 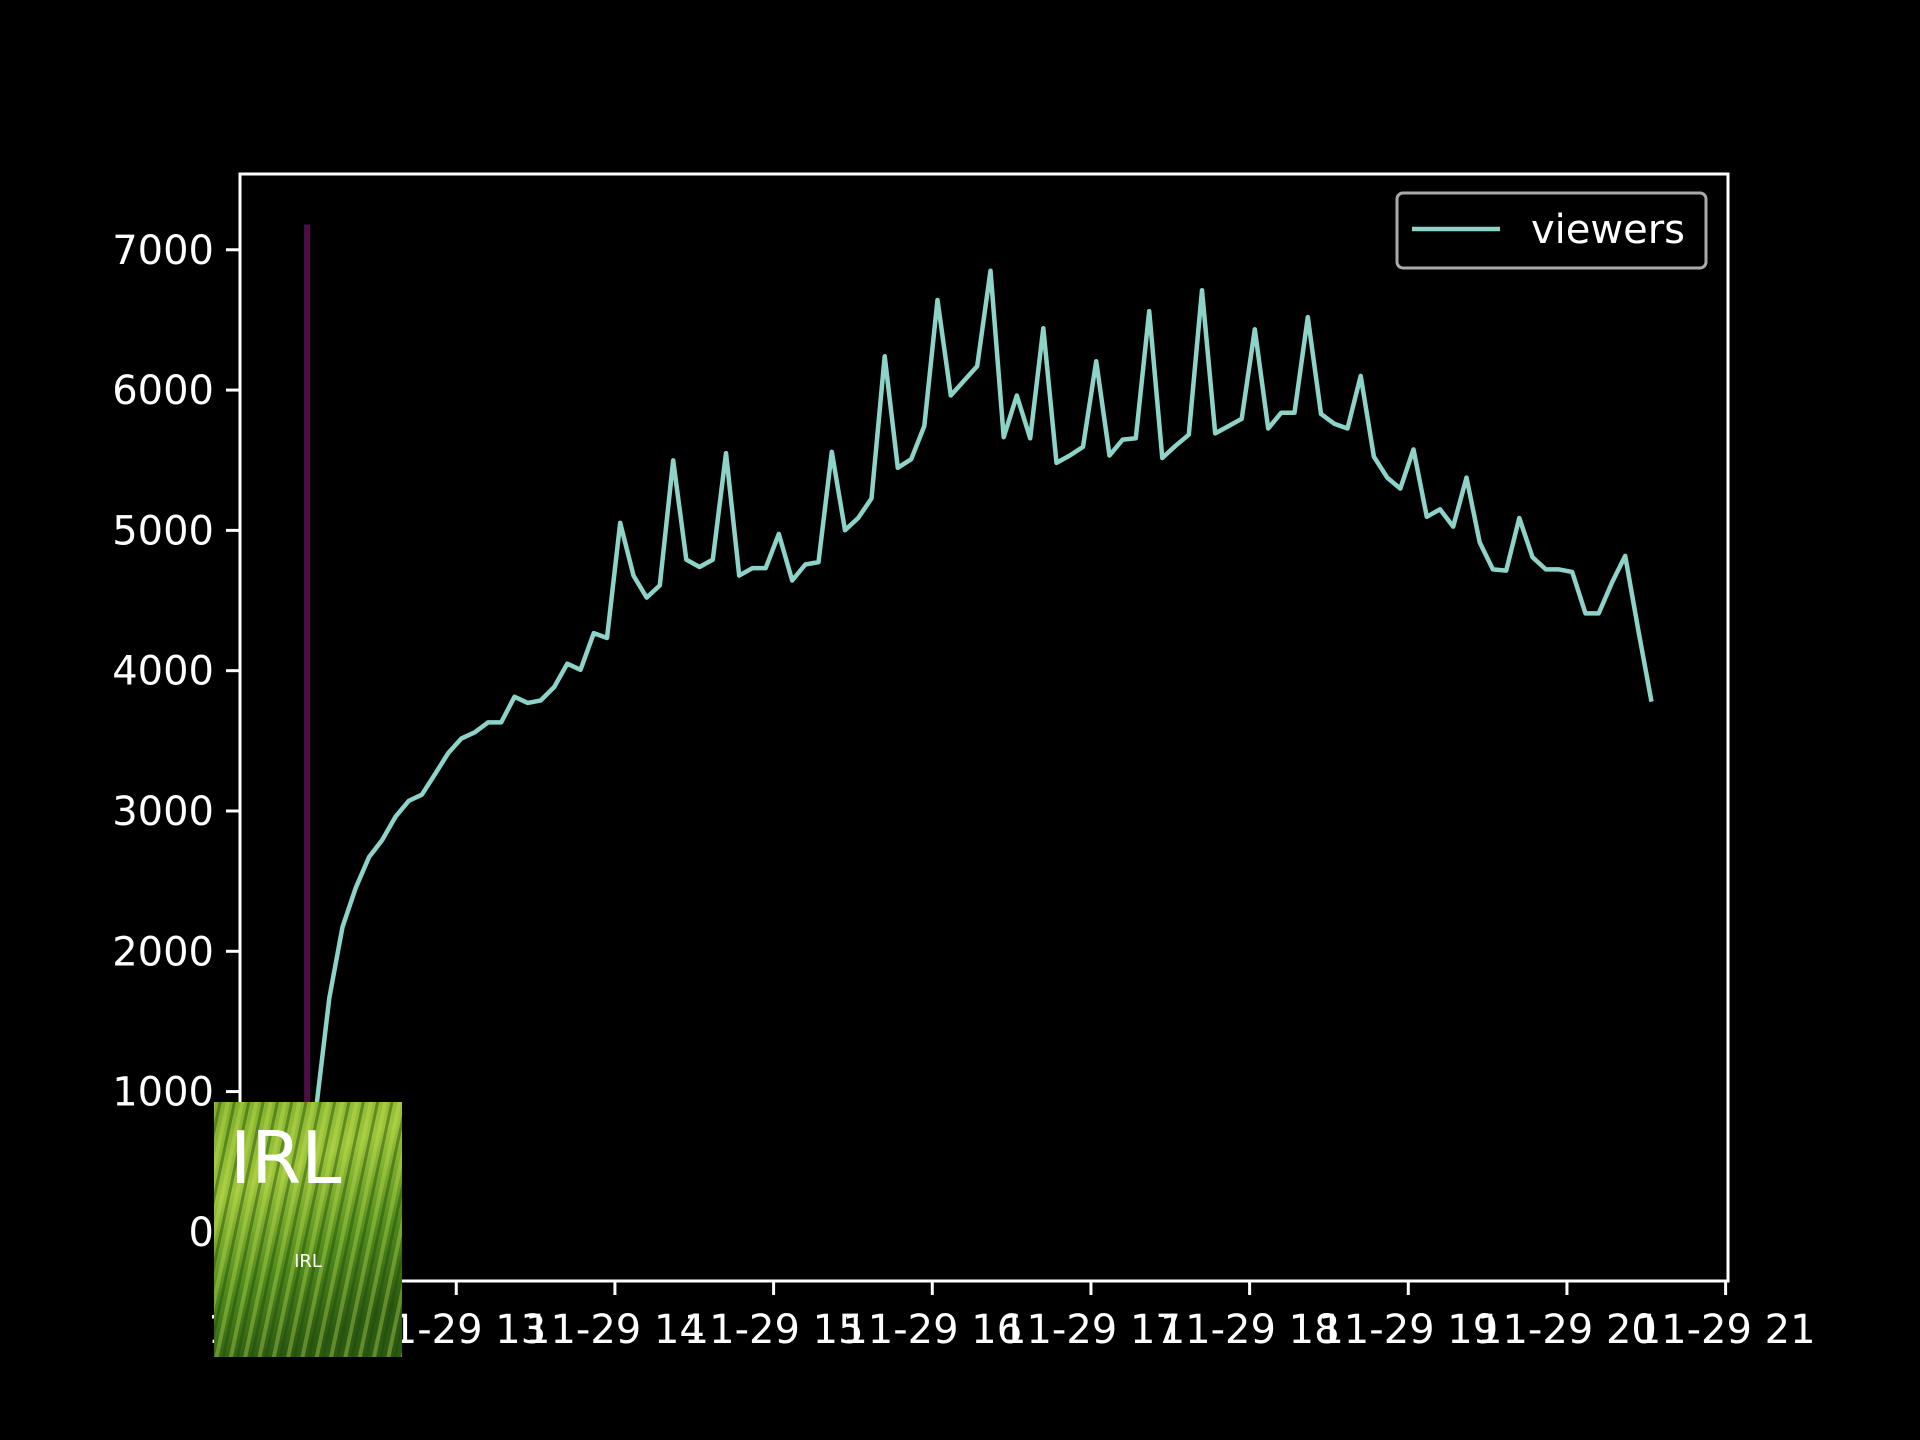 I want to click on y-tick-label: 2000, so click(x=163, y=952).